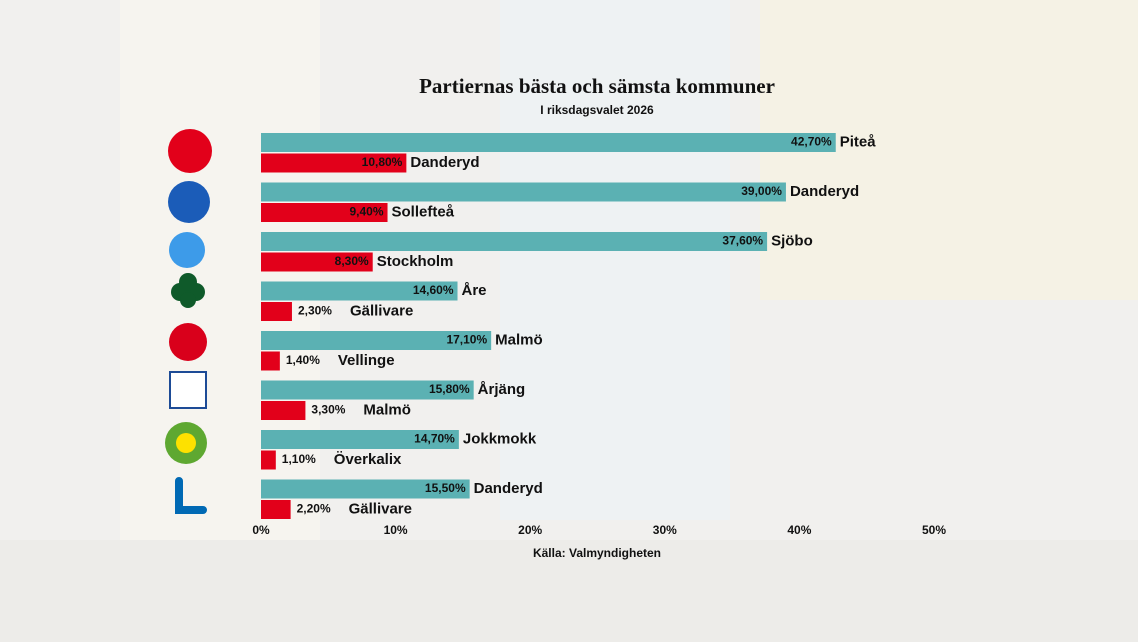  Describe the element at coordinates (811, 142) in the screenshot. I see `value-label: 42,70%` at that location.